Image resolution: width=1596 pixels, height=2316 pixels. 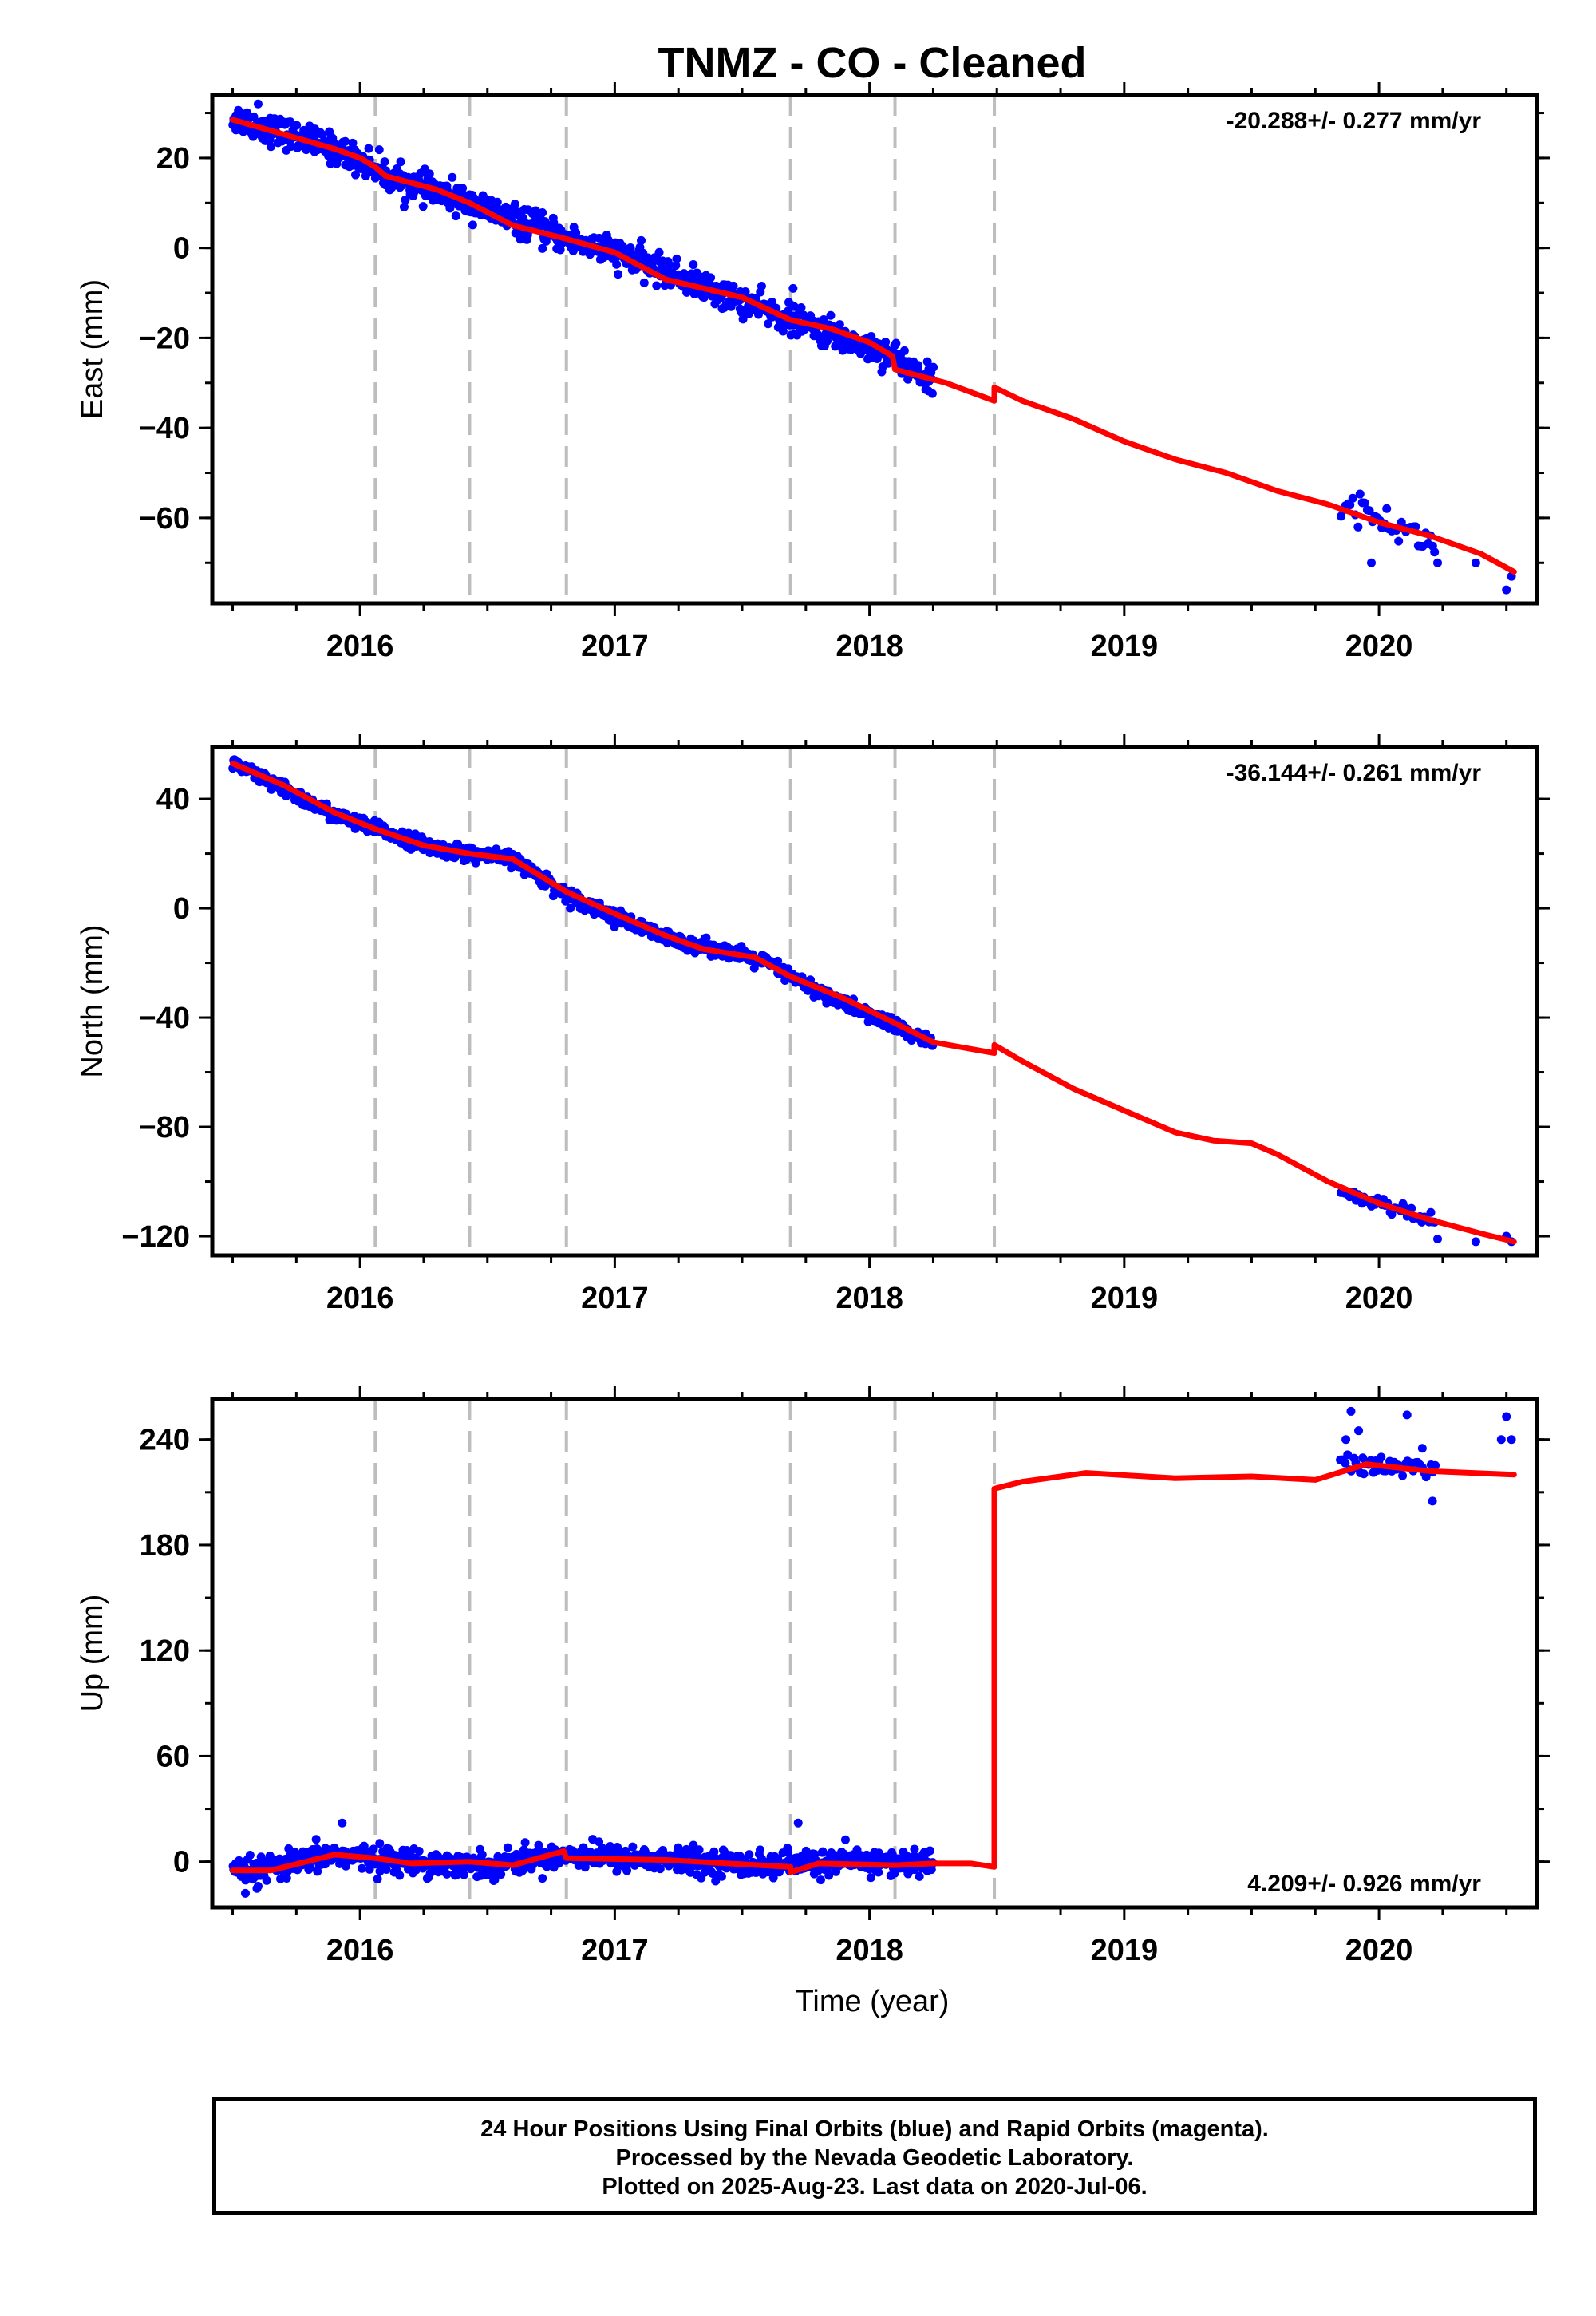 I want to click on y-tick-label: −60, so click(x=164, y=519).